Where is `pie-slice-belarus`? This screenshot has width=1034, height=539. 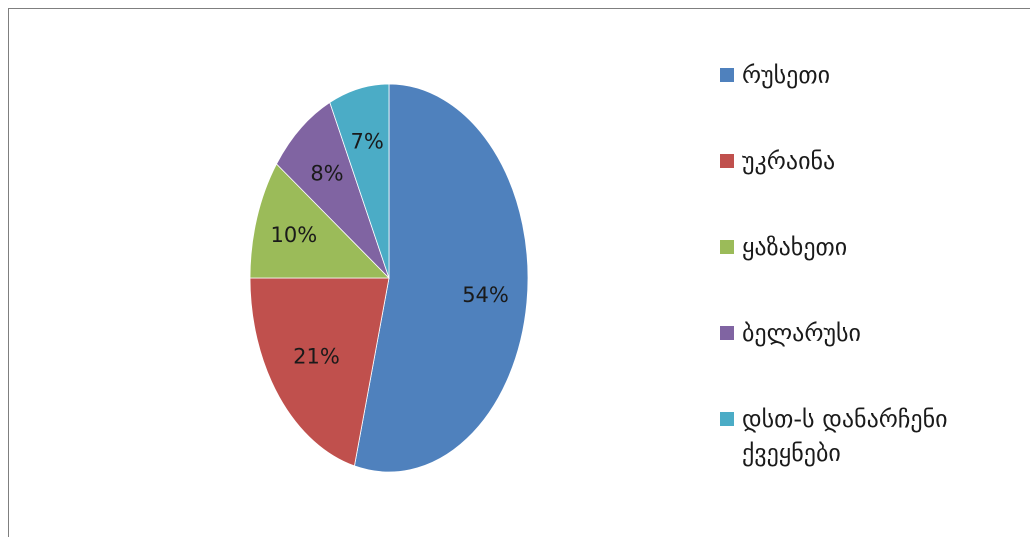
pie-slice-belarus is located at coordinates (333, 190).